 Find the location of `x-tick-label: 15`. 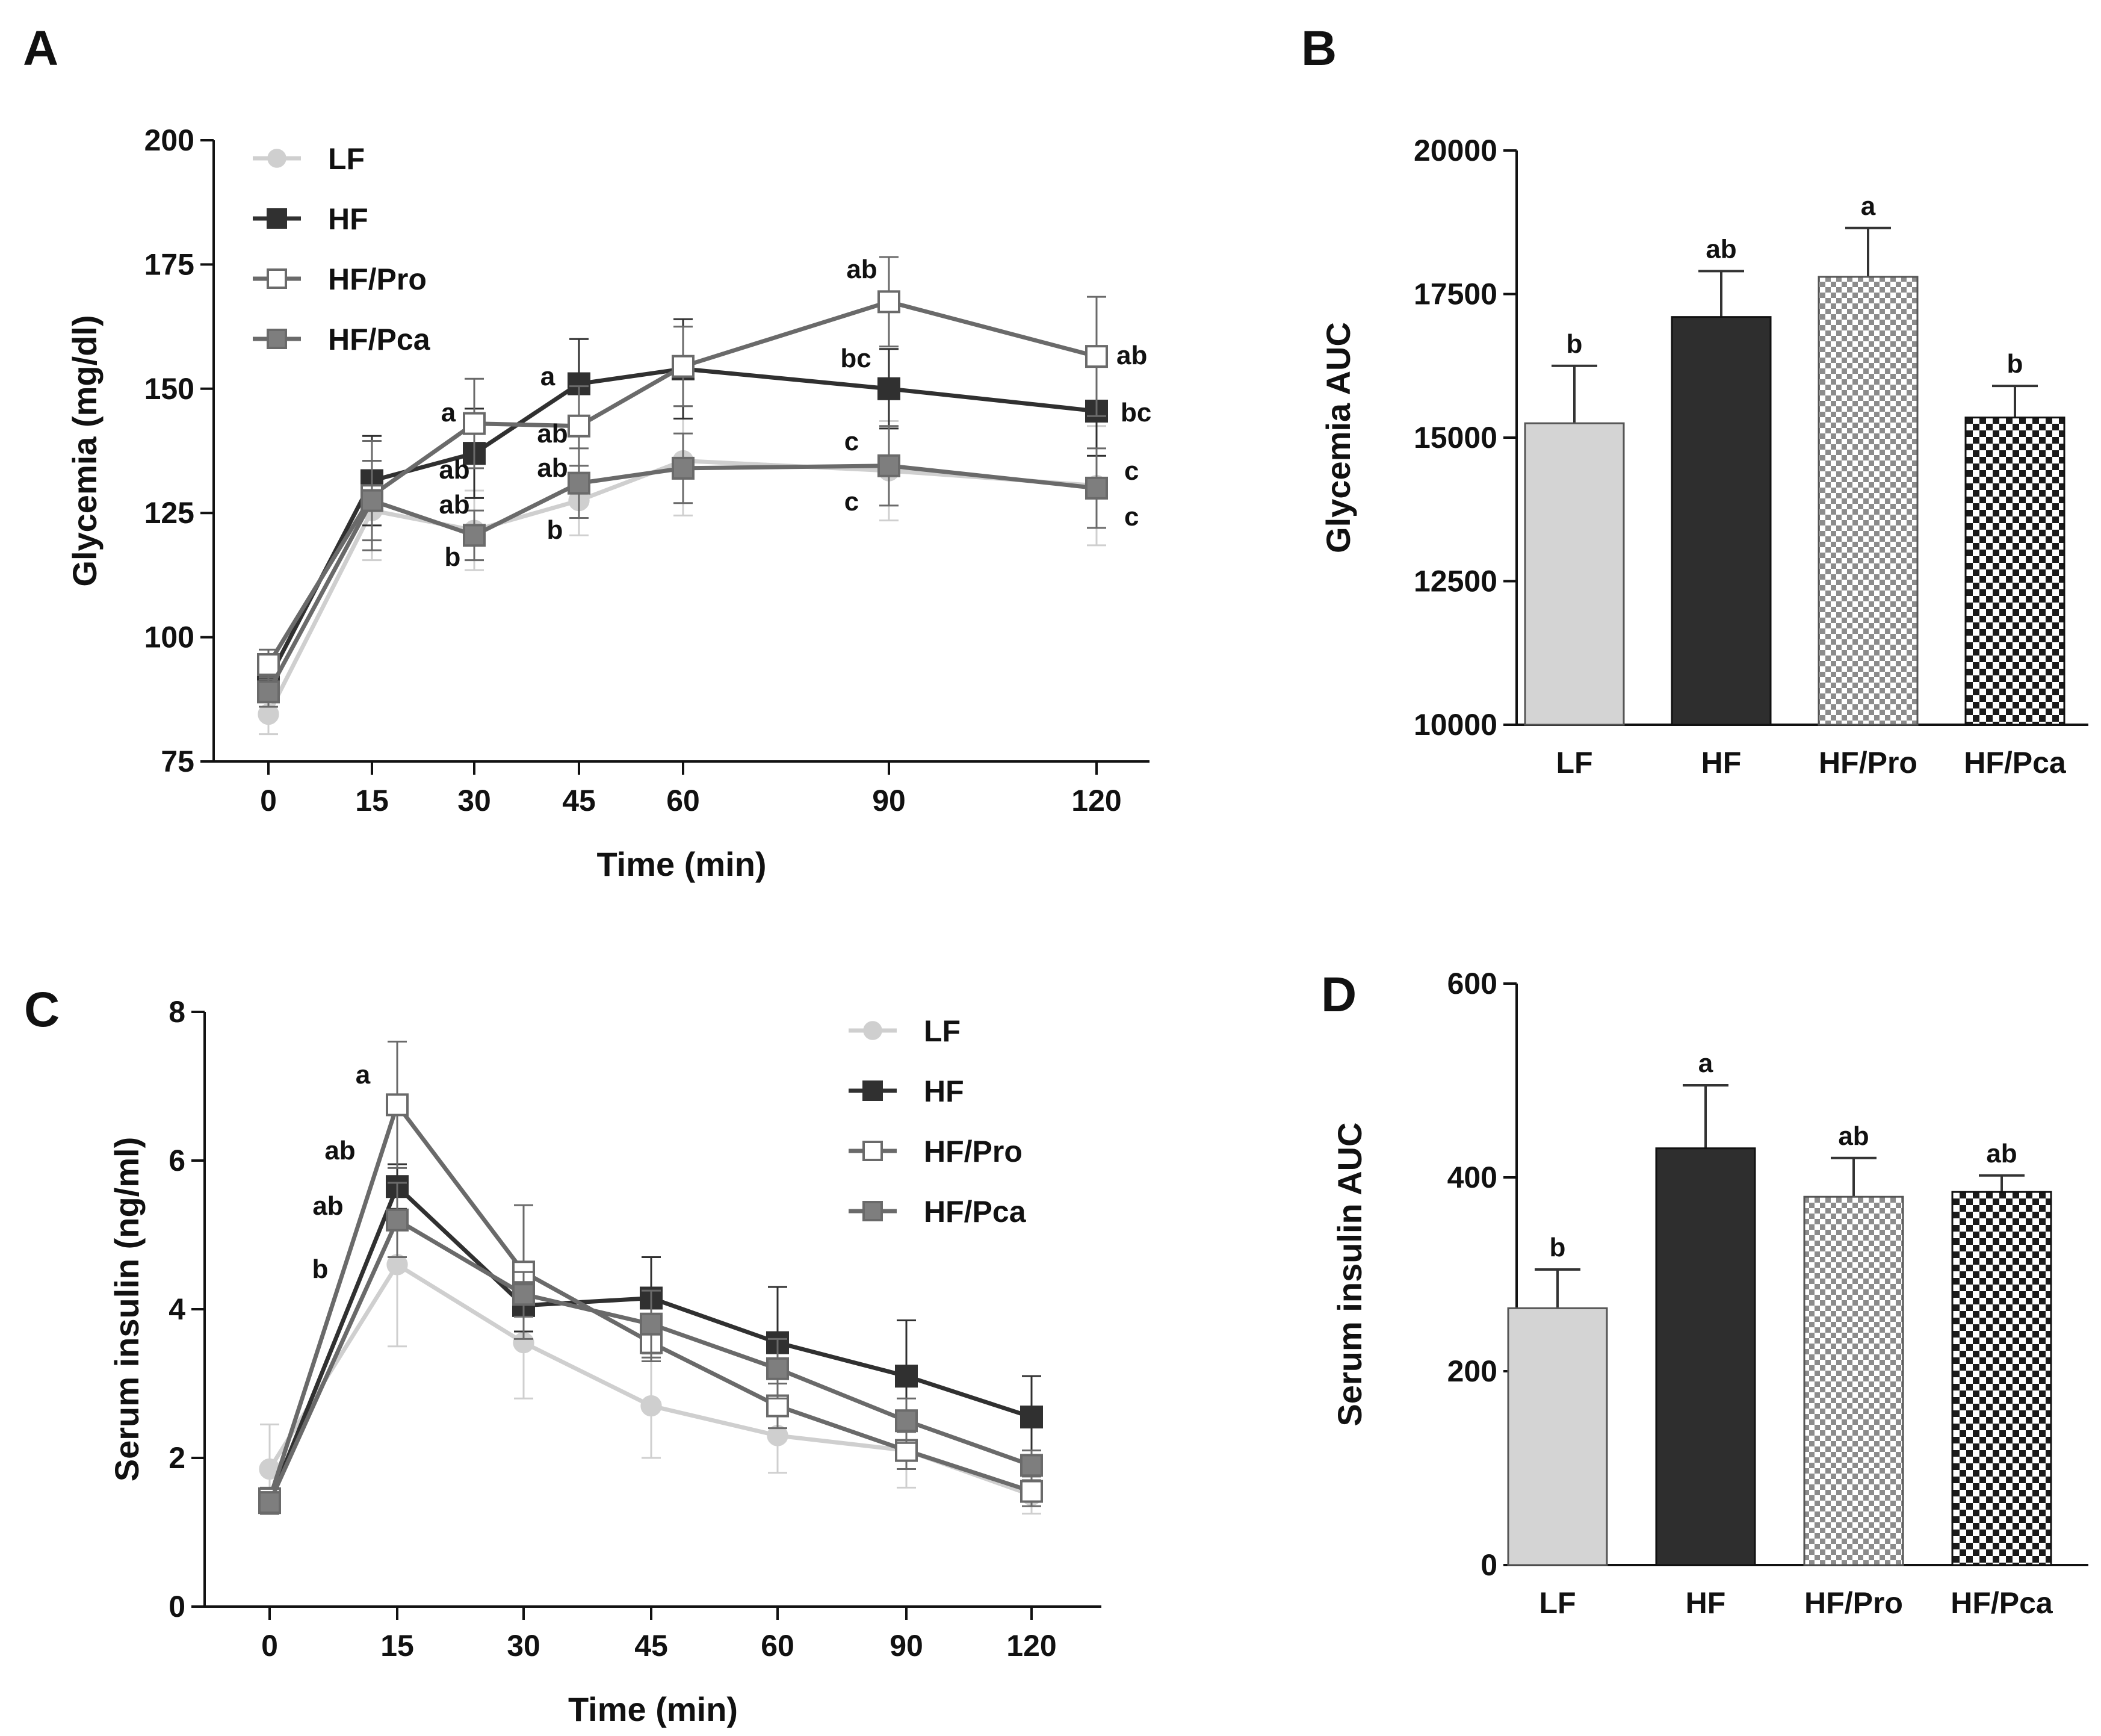

x-tick-label: 15 is located at coordinates (372, 800).